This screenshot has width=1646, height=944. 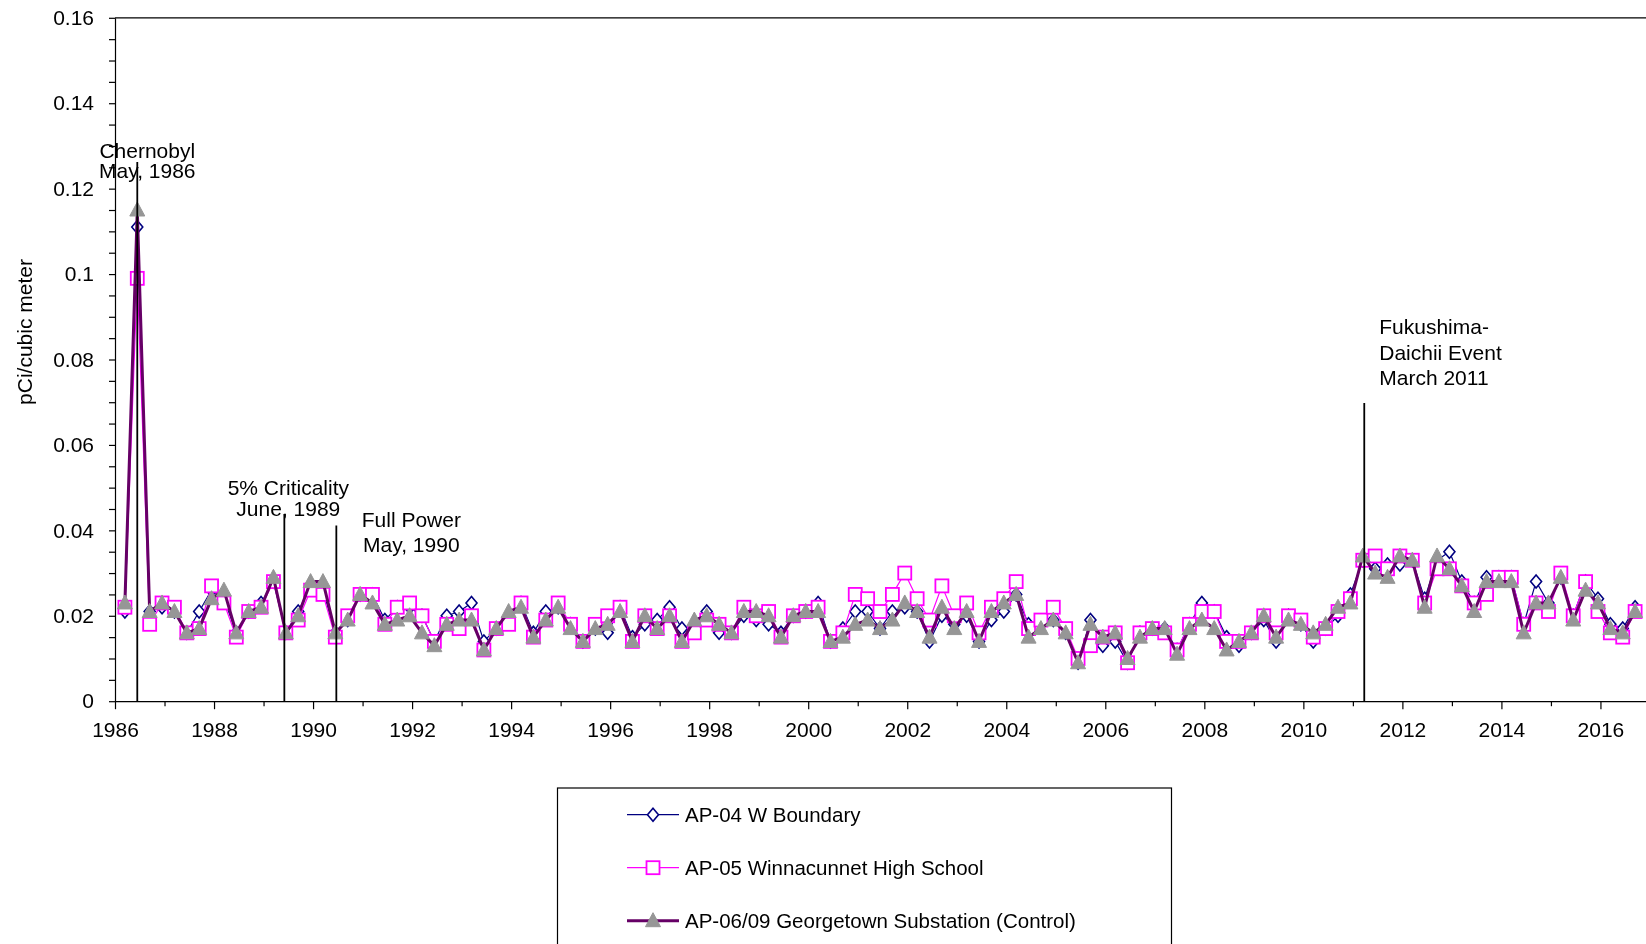 I want to click on x-tick-label: 1996, so click(x=611, y=730).